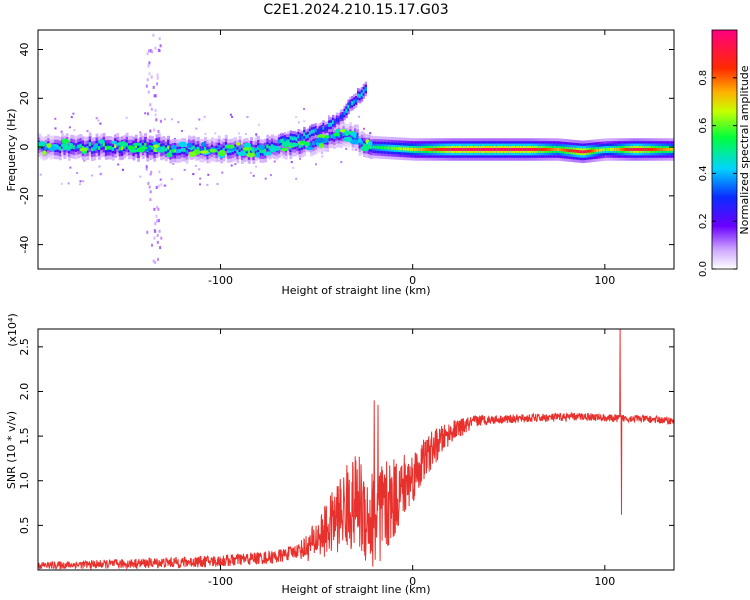 The image size is (750, 600). What do you see at coordinates (412, 581) in the screenshot?
I see `snr-x-tick-label: 0` at bounding box center [412, 581].